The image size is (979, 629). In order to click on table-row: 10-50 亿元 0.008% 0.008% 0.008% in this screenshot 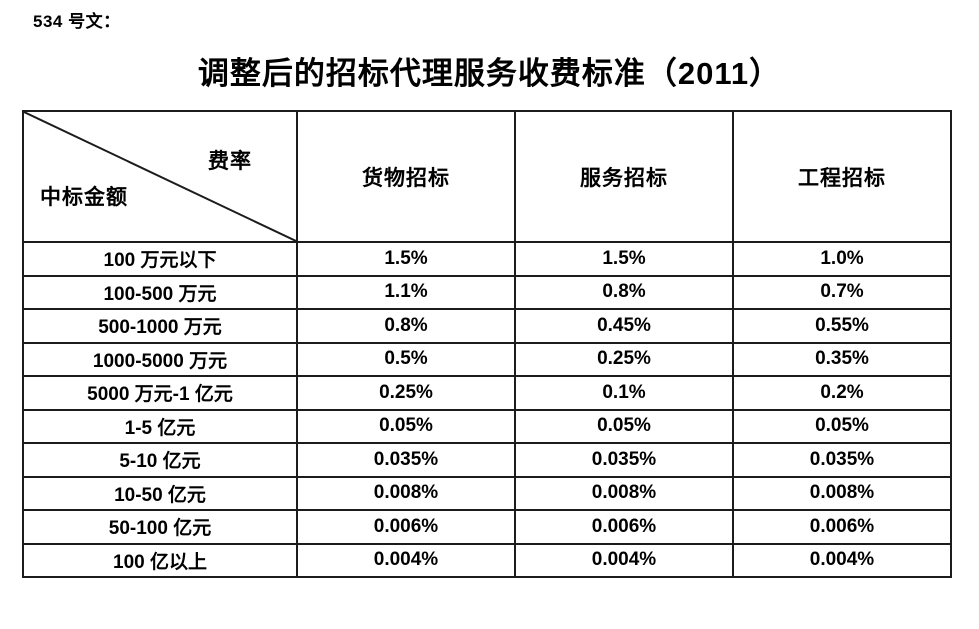, I will do `click(487, 493)`.